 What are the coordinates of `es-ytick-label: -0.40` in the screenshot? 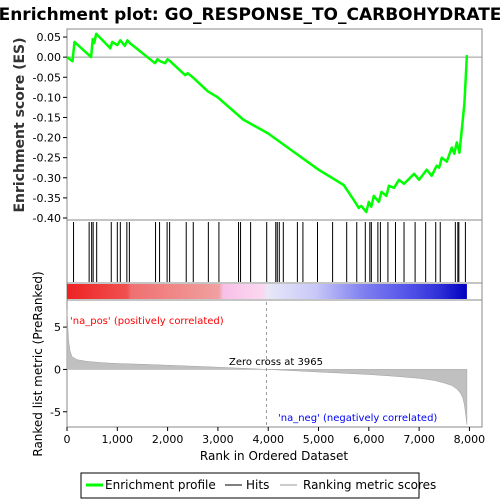 It's located at (47, 218).